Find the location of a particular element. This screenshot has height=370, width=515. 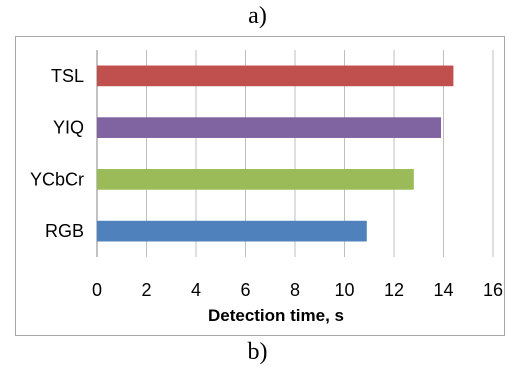

bar-ycbcr is located at coordinates (255, 179).